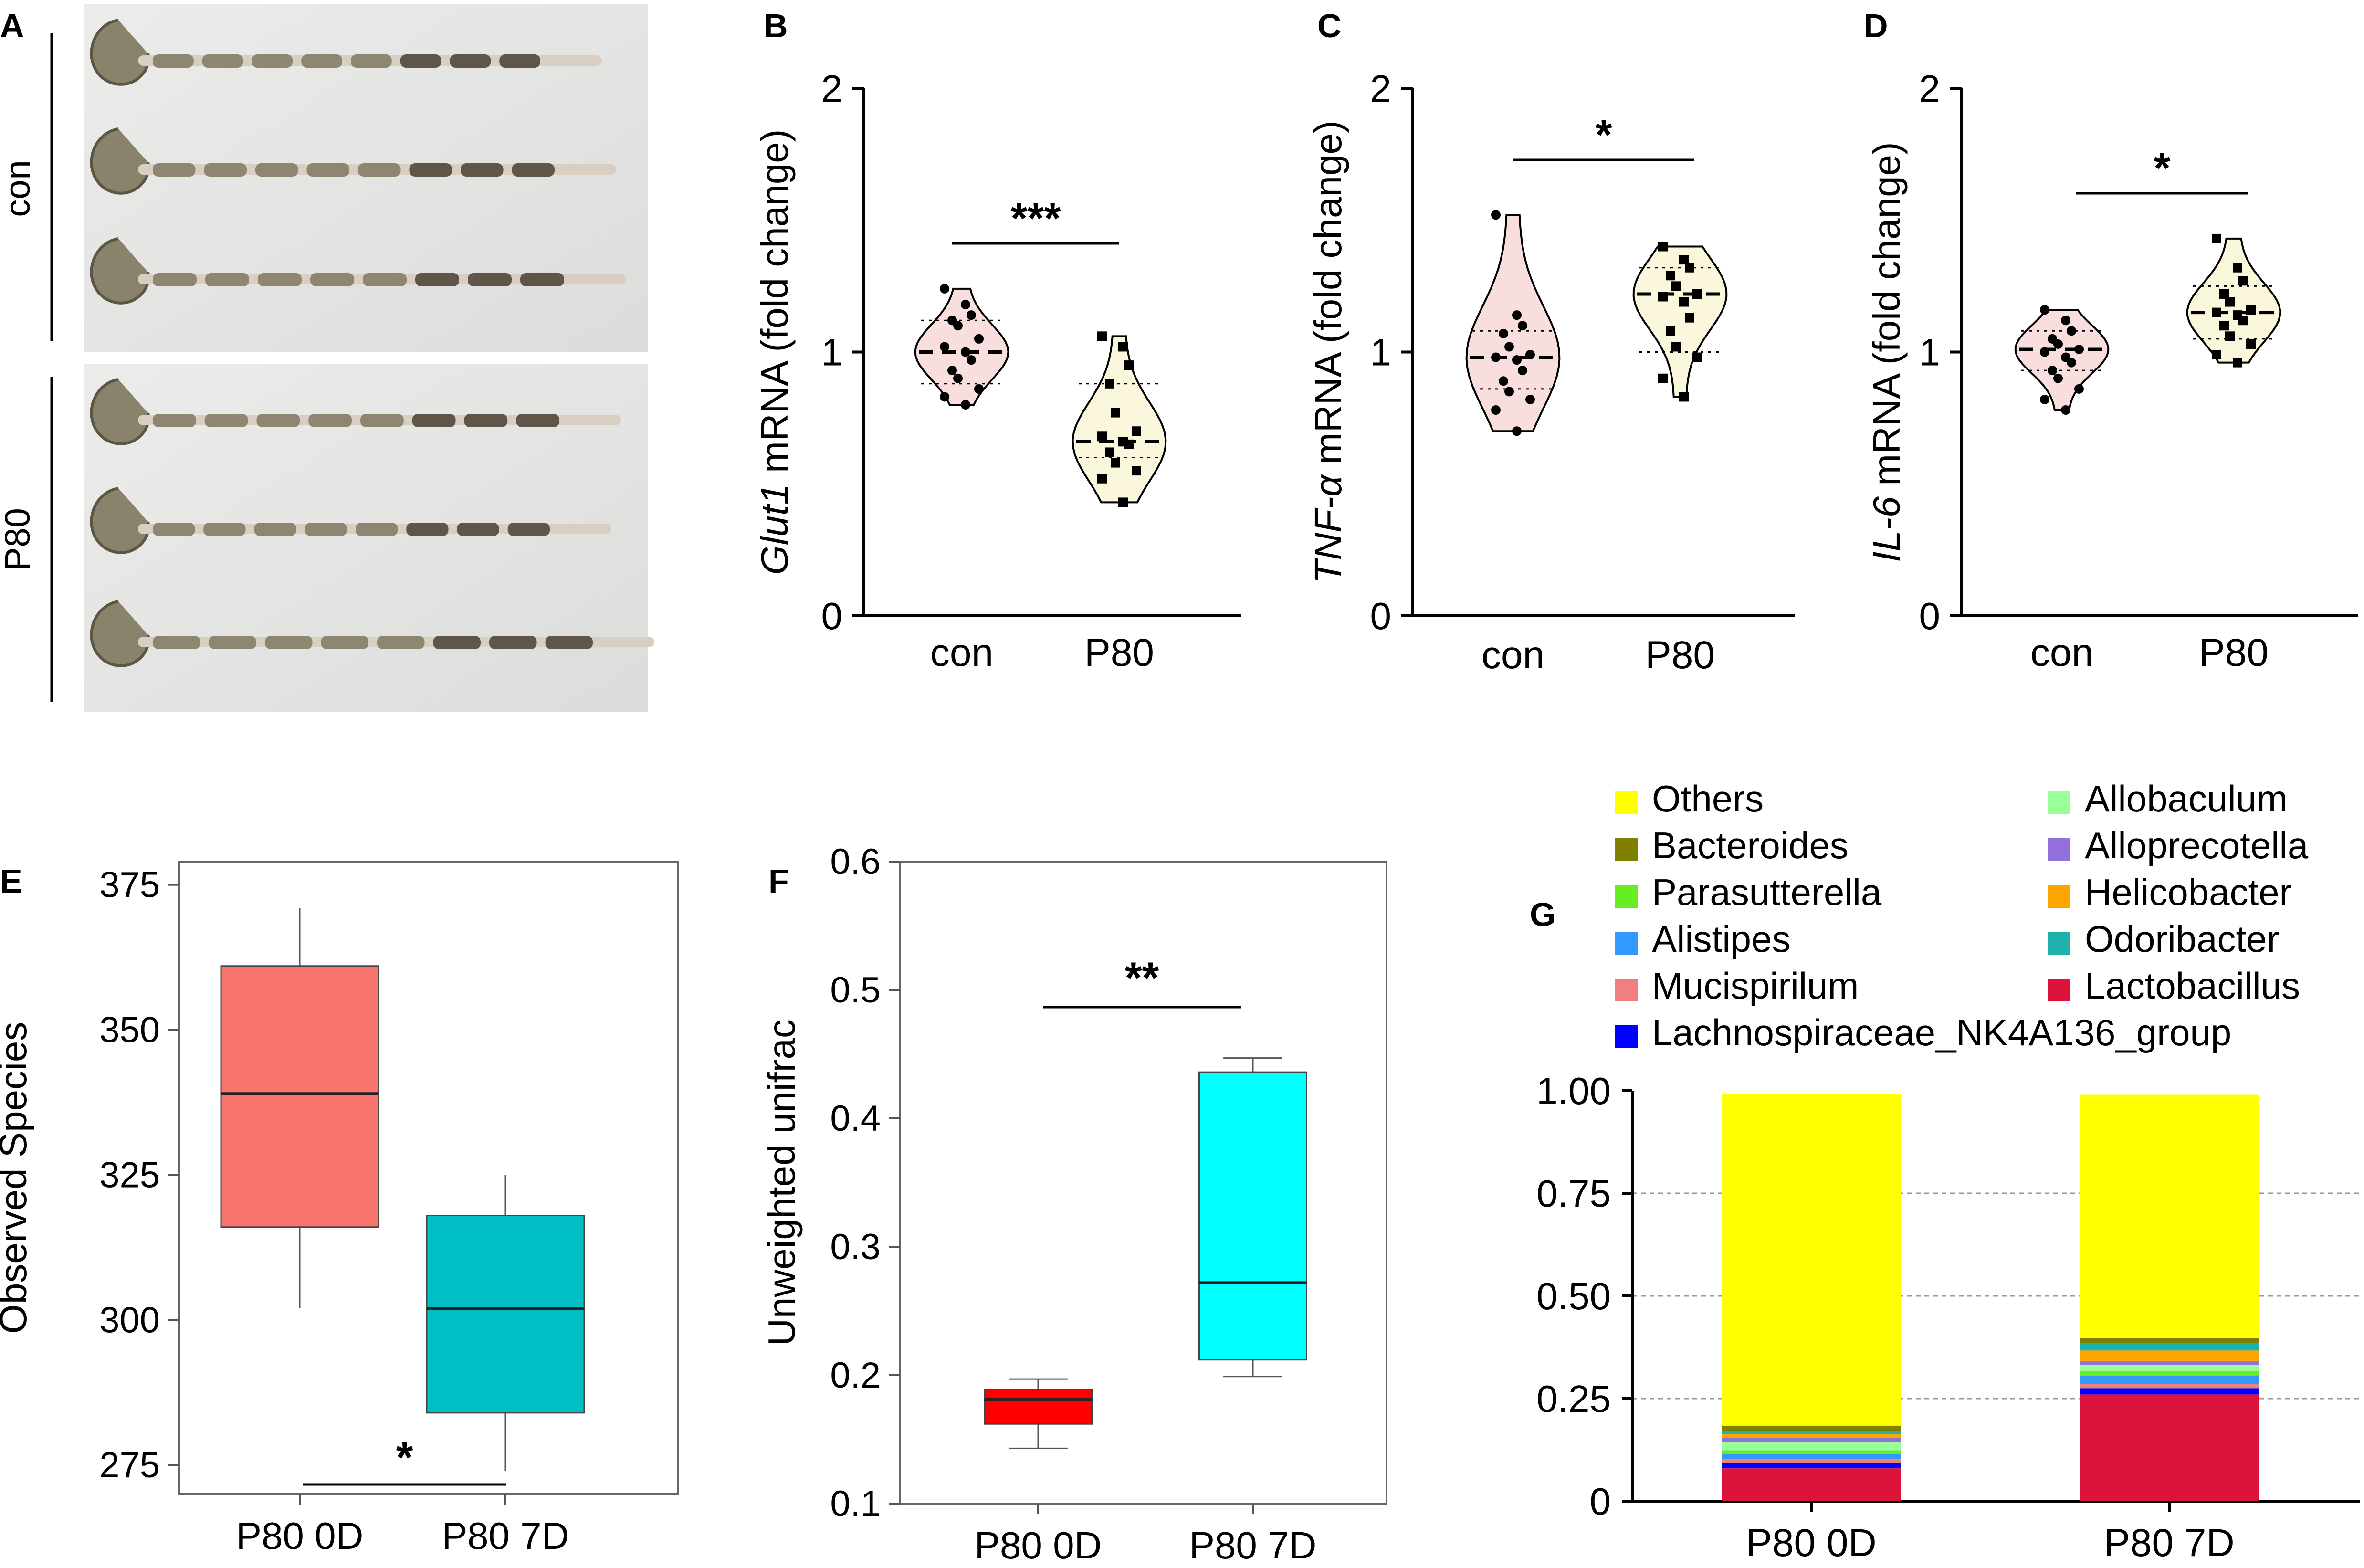 The image size is (2364, 1568). What do you see at coordinates (2170, 1387) in the screenshot?
I see `bar-segment-Mucispirilum` at bounding box center [2170, 1387].